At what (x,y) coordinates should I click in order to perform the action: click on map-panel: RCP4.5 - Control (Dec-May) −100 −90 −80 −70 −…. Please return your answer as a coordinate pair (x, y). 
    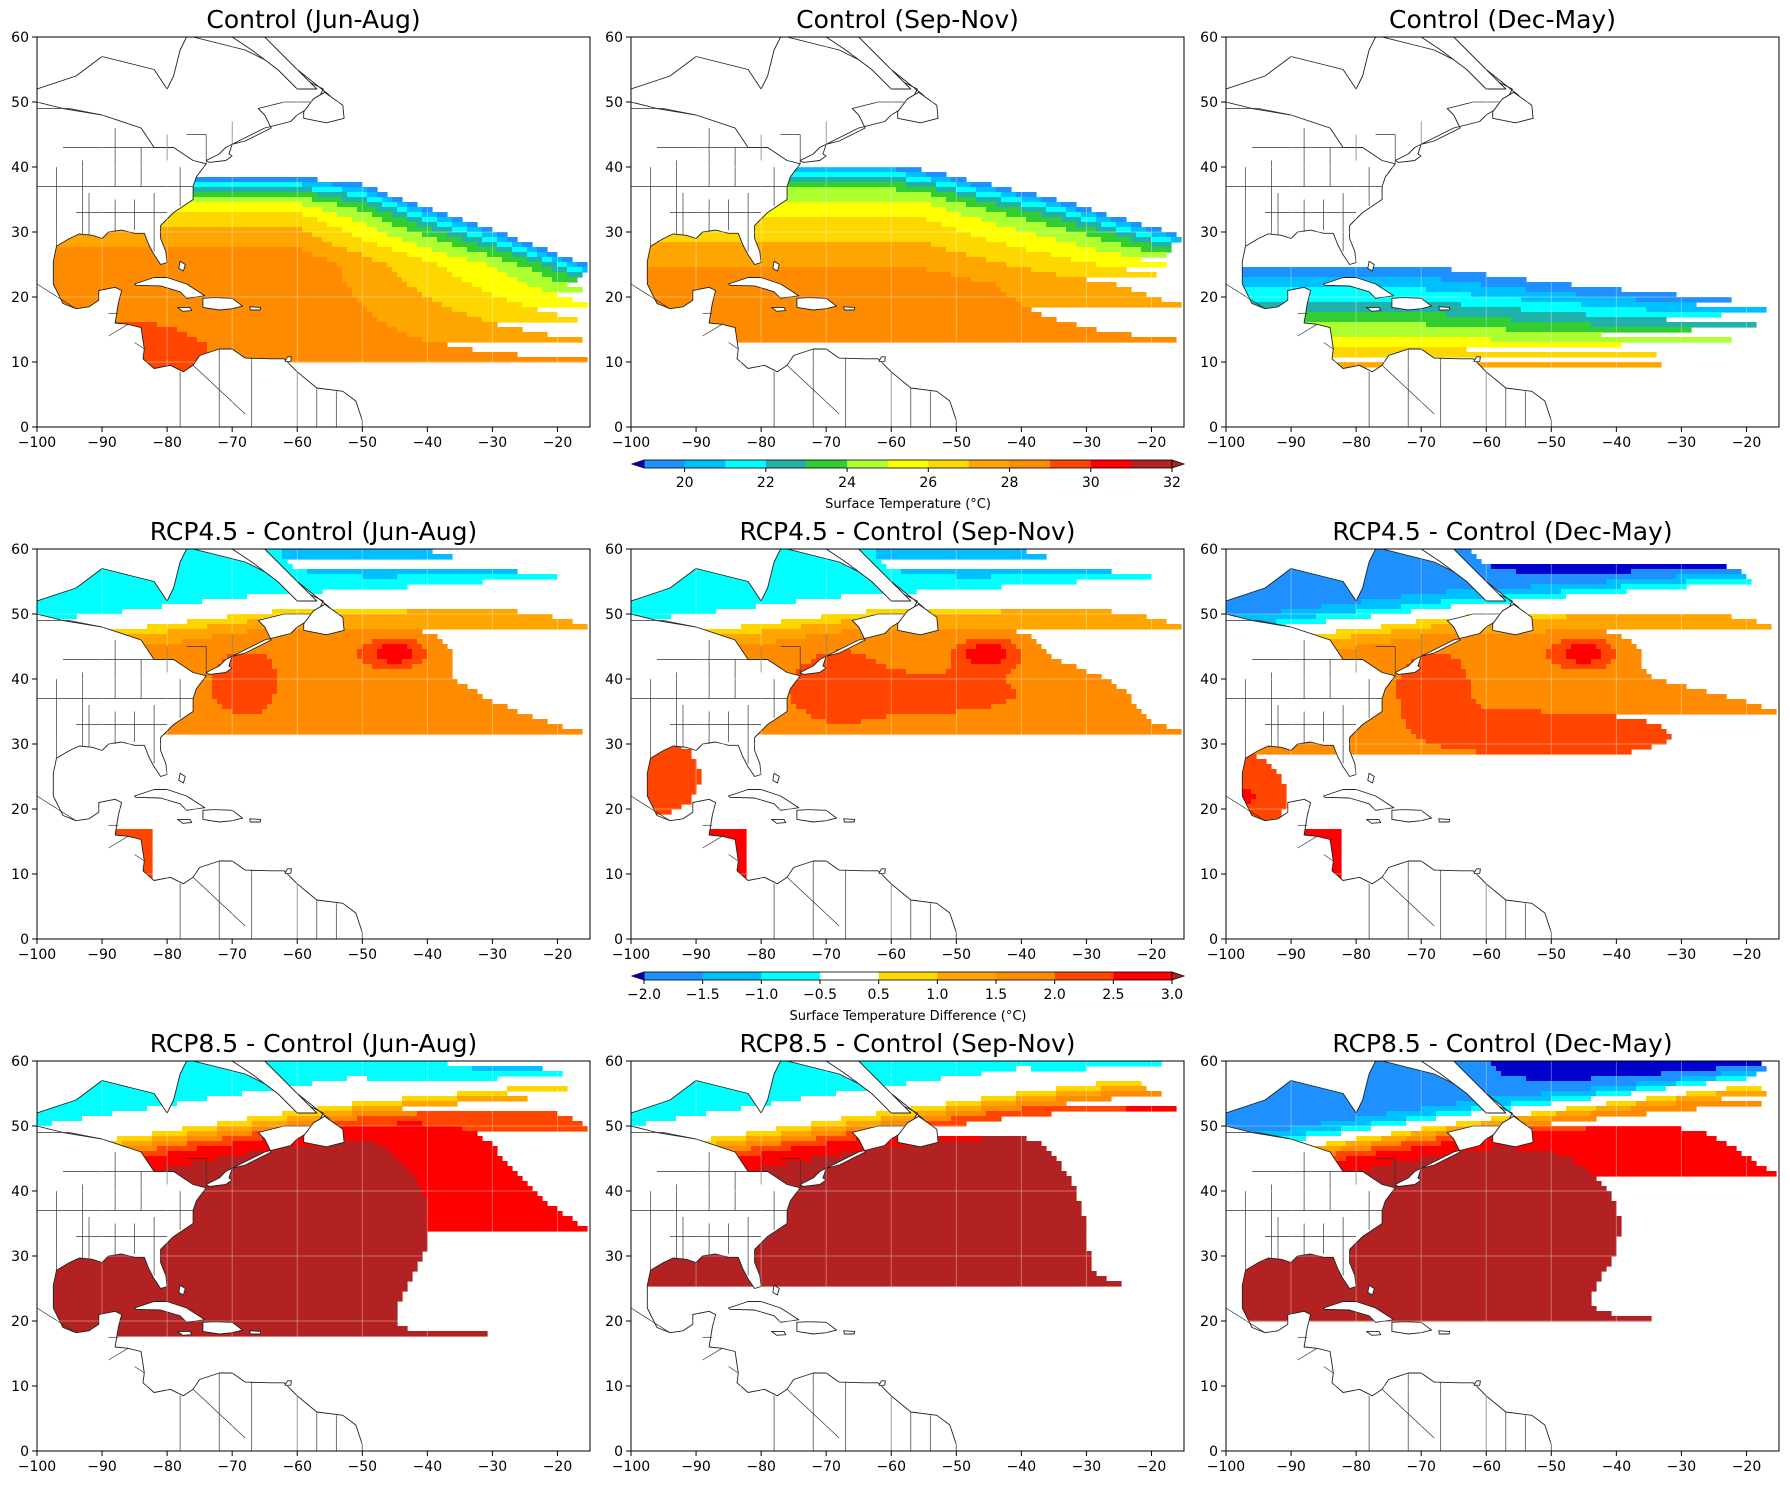
    Looking at the image, I should click on (1490, 740).